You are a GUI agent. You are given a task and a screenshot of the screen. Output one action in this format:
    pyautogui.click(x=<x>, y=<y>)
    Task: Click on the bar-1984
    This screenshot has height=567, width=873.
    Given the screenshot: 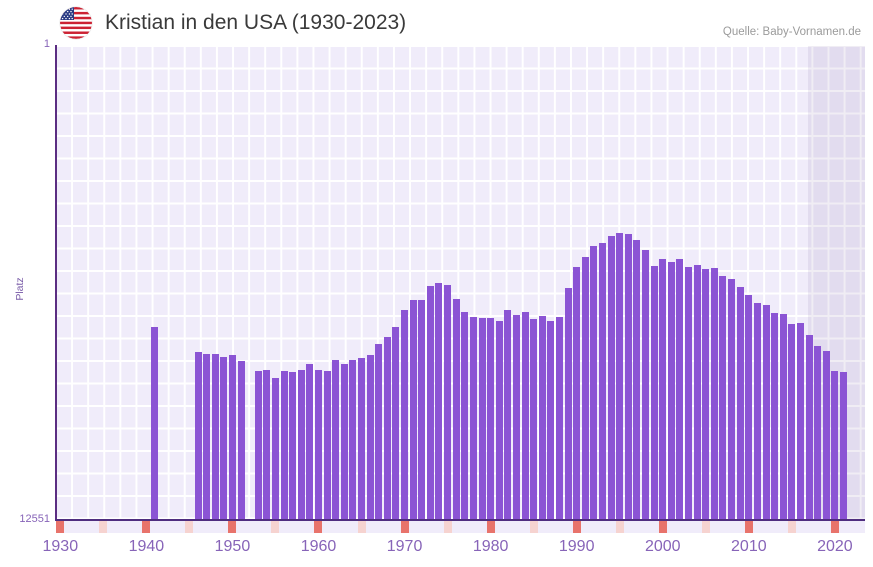 What is the action you would take?
    pyautogui.click(x=525, y=415)
    